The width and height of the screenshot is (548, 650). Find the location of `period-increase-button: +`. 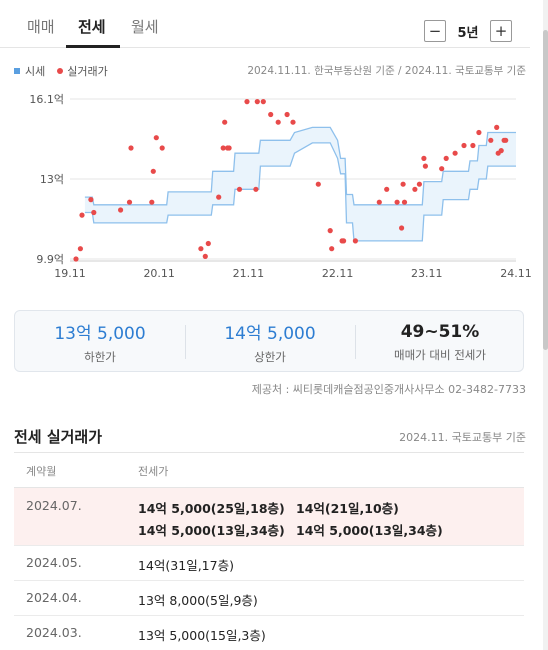

period-increase-button: + is located at coordinates (501, 31).